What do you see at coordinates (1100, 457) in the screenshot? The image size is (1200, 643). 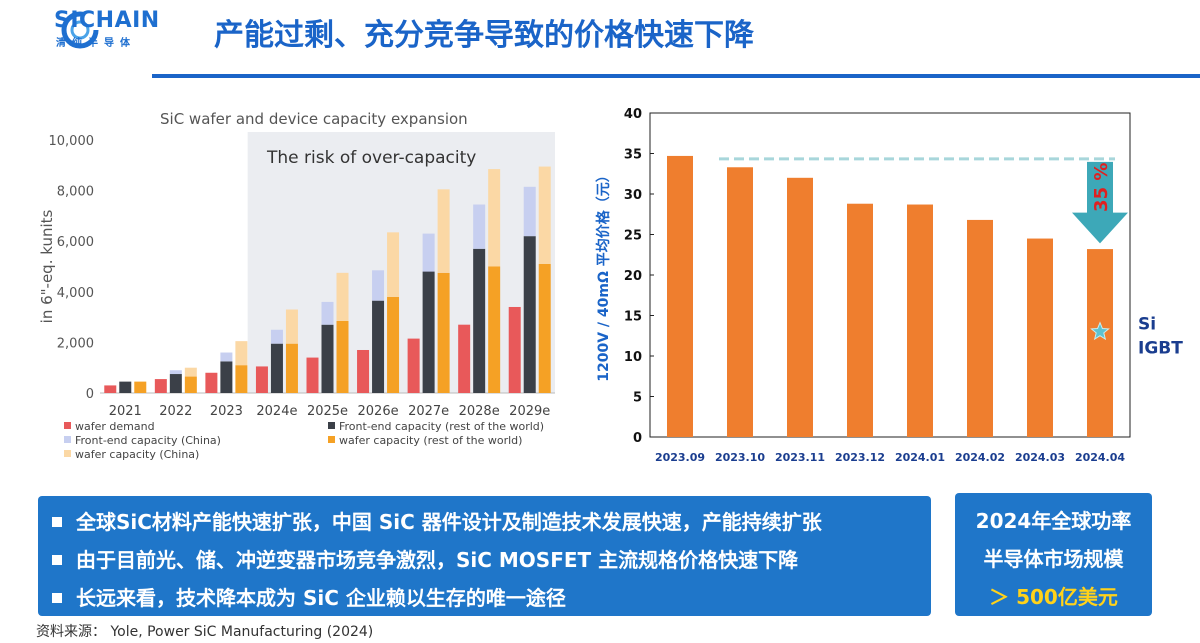 I see `x-tick-label: 2024.04` at bounding box center [1100, 457].